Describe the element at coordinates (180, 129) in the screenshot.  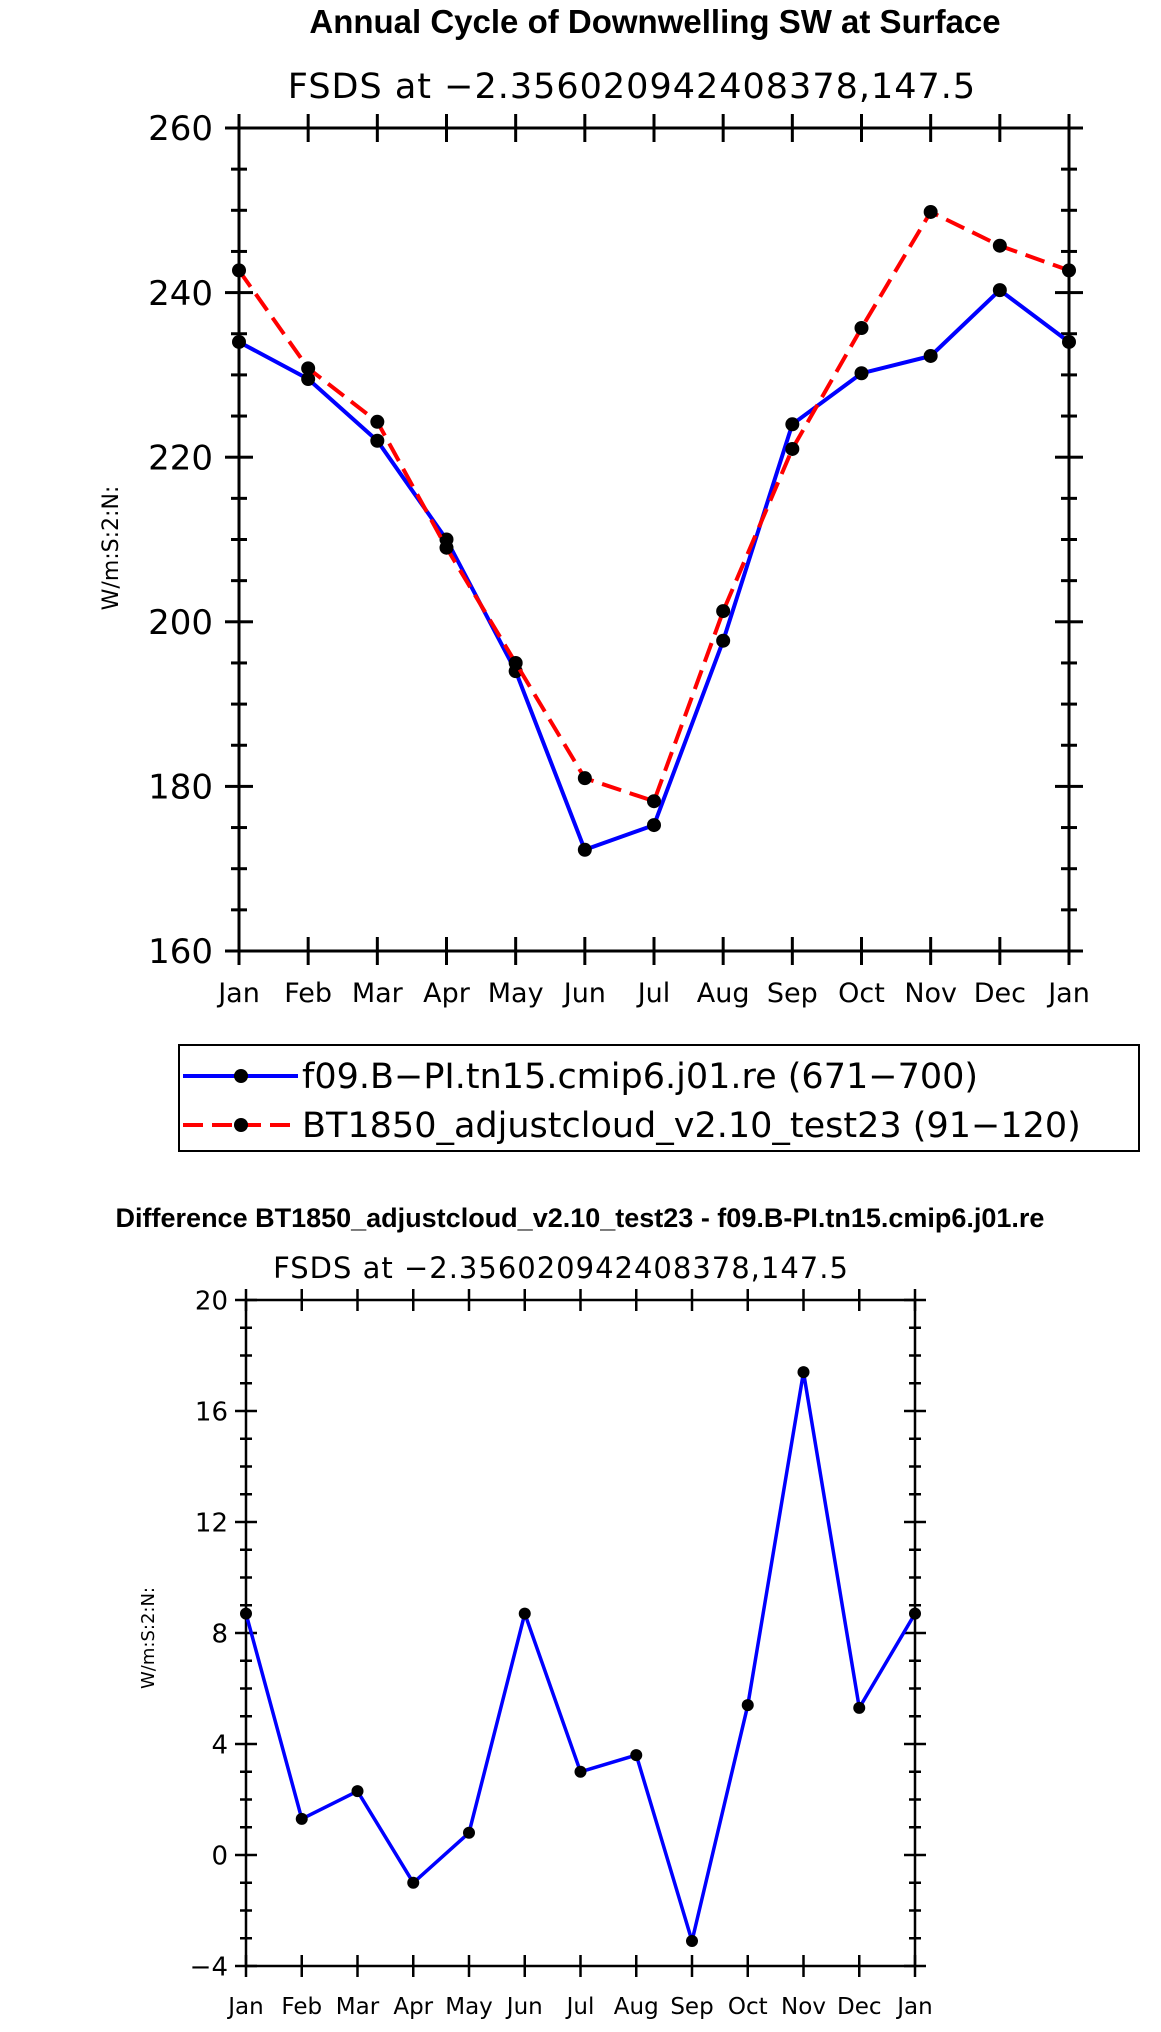
I see `y-tick-label: 260` at that location.